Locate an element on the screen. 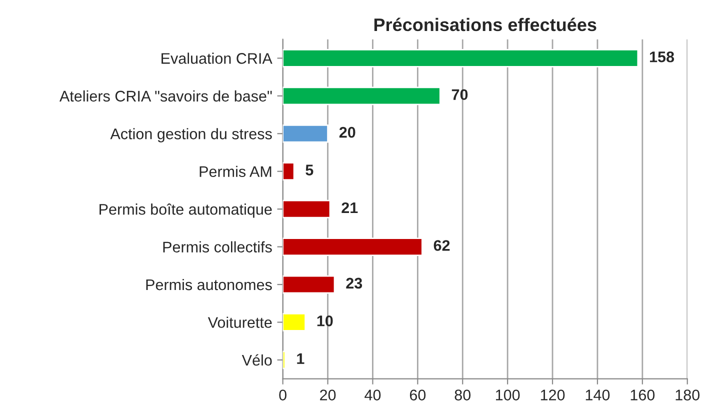  data-label: 158 is located at coordinates (662, 56).